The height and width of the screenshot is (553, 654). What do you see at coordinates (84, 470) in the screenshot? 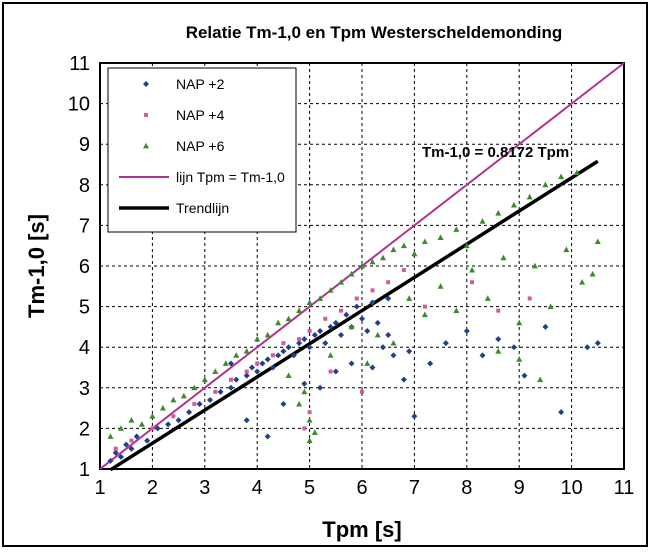
I see `y-tick-label: 1` at bounding box center [84, 470].